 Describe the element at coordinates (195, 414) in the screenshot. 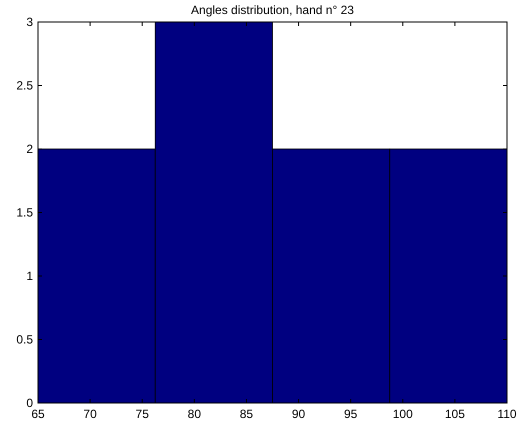

I see `x-tick-label: 80` at that location.